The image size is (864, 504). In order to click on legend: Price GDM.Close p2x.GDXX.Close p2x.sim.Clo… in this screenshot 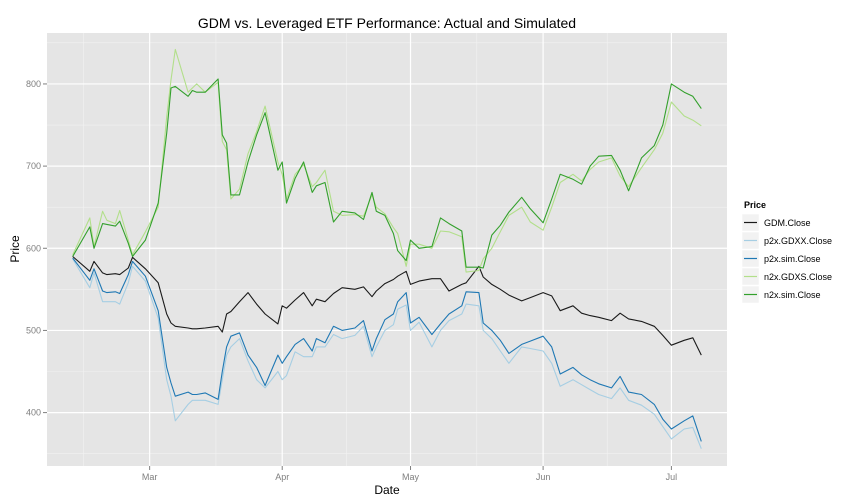, I will do `click(786, 252)`.